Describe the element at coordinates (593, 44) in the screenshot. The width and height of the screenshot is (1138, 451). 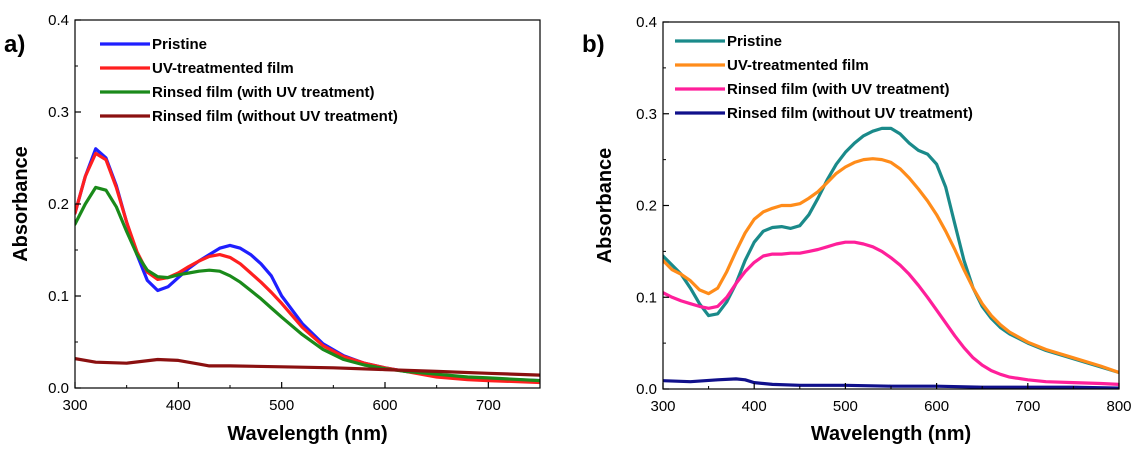
I see `panel-label: b)` at that location.